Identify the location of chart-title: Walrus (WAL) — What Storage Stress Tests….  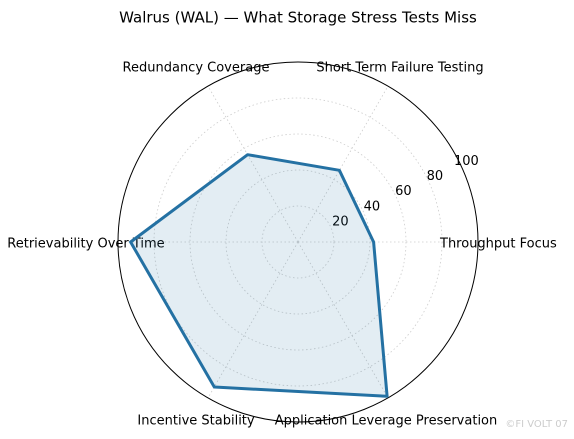
(298, 18).